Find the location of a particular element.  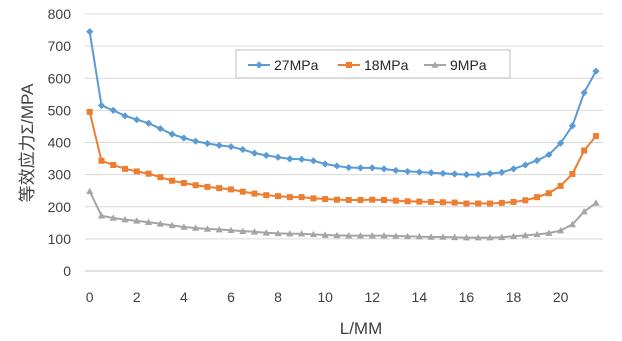

x-tick-label: 16 is located at coordinates (467, 297).